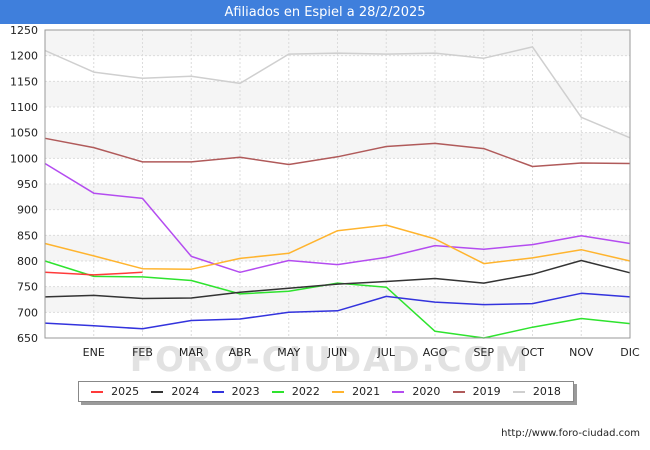  What do you see at coordinates (325, 12) in the screenshot?
I see `chart-title: Afiliados en Espiel a 28/2/2025` at bounding box center [325, 12].